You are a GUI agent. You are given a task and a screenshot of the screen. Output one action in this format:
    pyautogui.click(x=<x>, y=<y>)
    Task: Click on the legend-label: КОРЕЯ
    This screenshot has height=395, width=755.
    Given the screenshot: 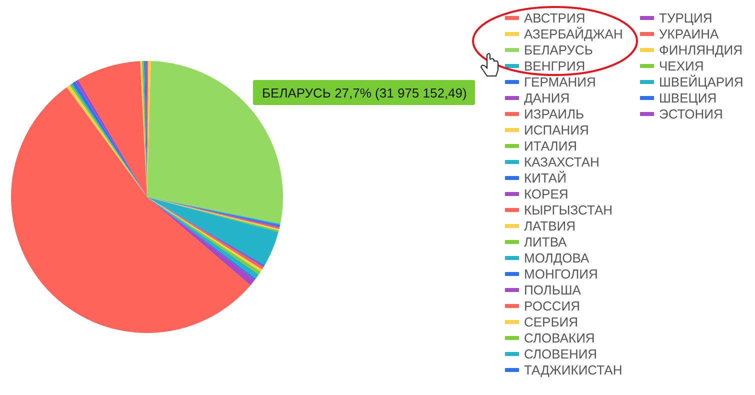 What is the action you would take?
    pyautogui.click(x=546, y=194)
    